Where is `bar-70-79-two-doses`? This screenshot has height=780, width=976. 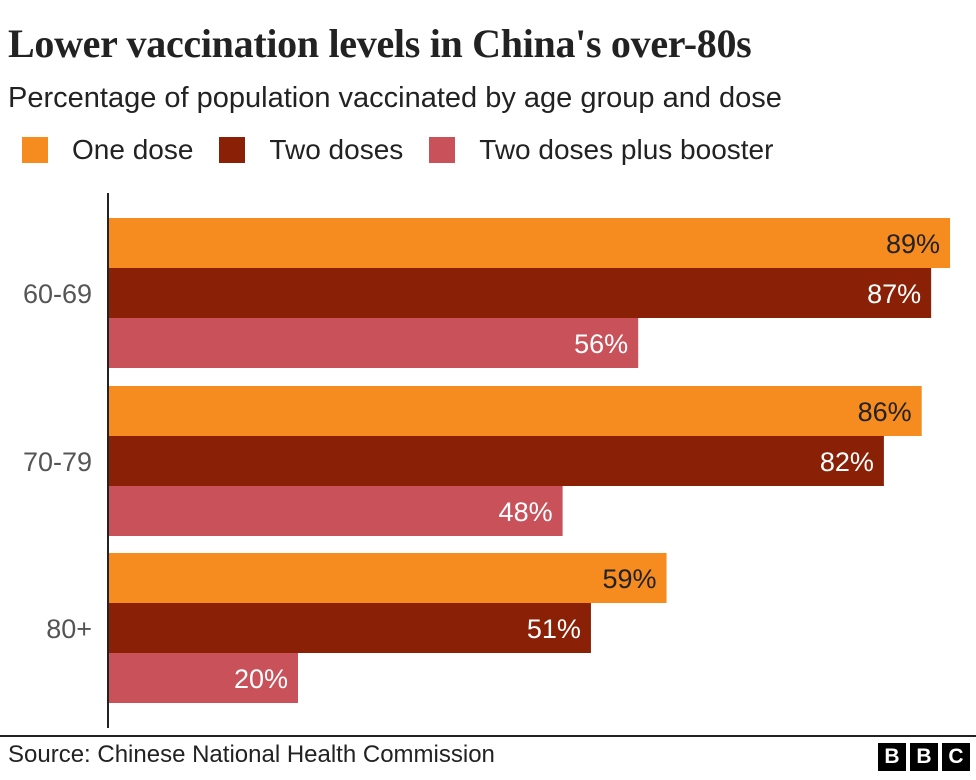 bar-70-79-two-doses is located at coordinates (496, 461).